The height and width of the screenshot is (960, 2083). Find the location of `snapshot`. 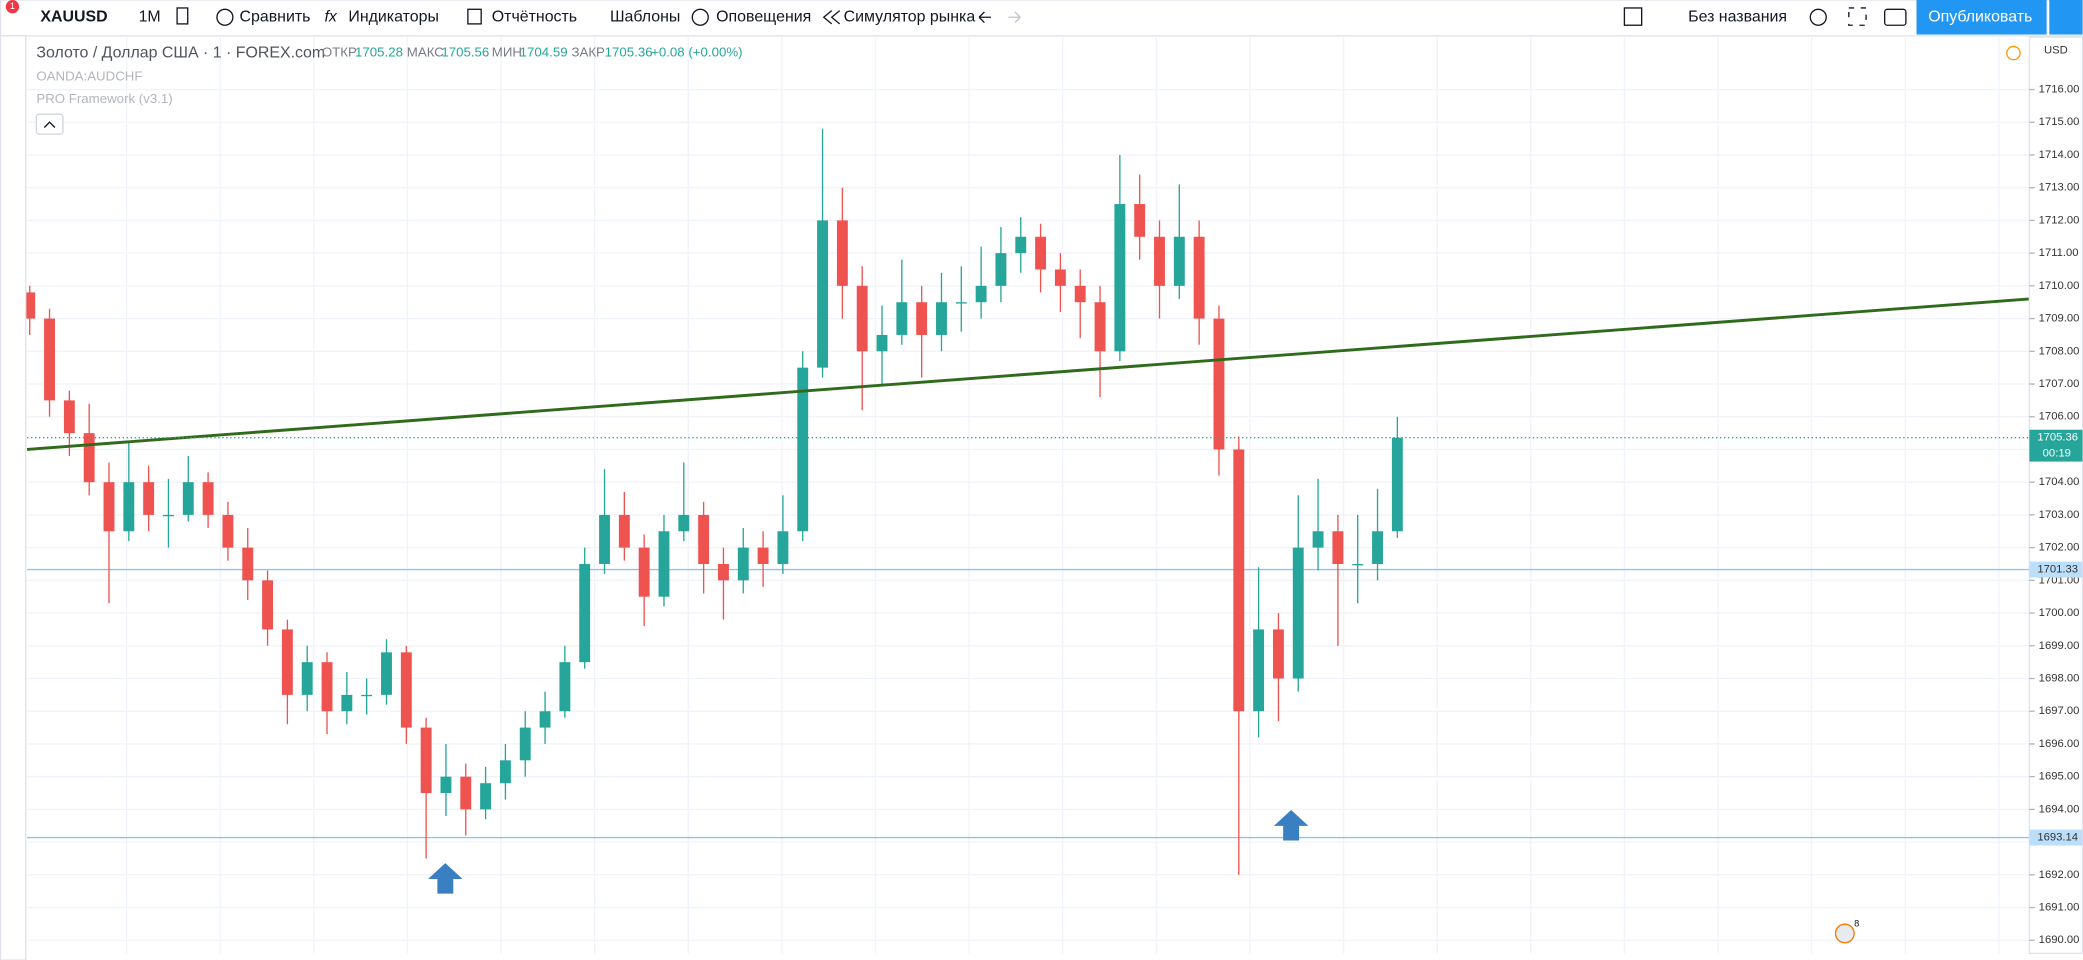

snapshot is located at coordinates (1895, 17).